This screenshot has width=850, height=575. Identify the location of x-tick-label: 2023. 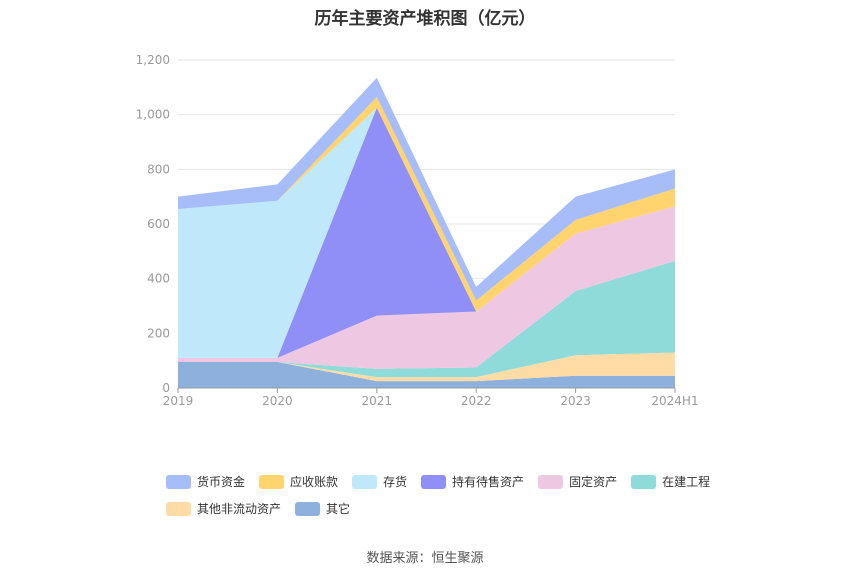
(575, 401).